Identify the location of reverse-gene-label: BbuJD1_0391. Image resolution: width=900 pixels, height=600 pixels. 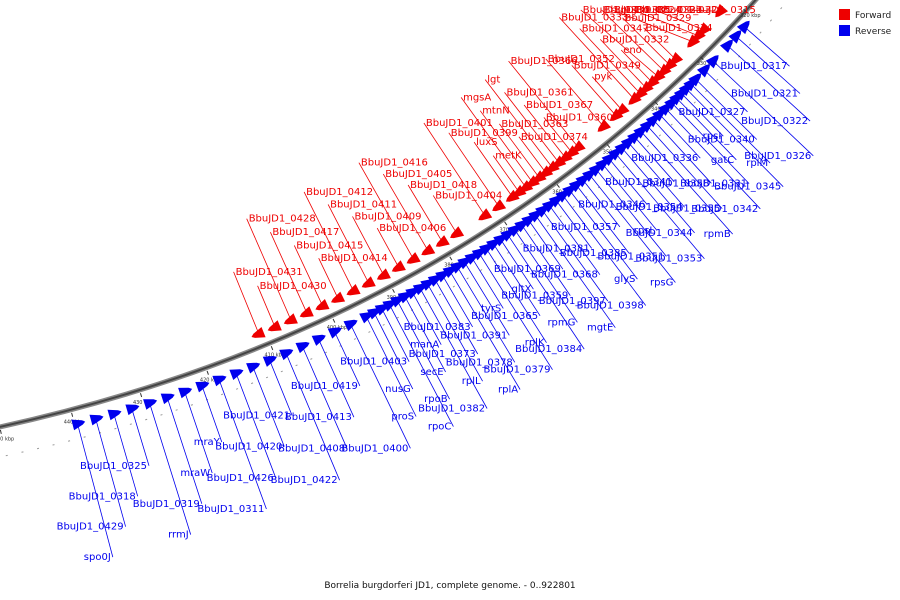
(473, 335).